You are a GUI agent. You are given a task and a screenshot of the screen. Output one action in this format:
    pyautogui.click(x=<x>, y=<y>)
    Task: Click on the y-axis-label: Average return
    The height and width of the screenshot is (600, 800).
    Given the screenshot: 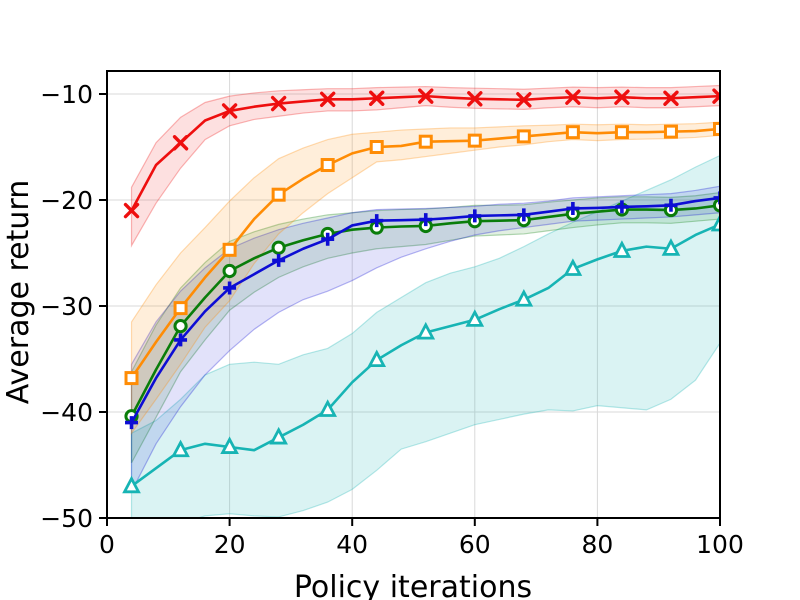 What is the action you would take?
    pyautogui.click(x=18, y=292)
    